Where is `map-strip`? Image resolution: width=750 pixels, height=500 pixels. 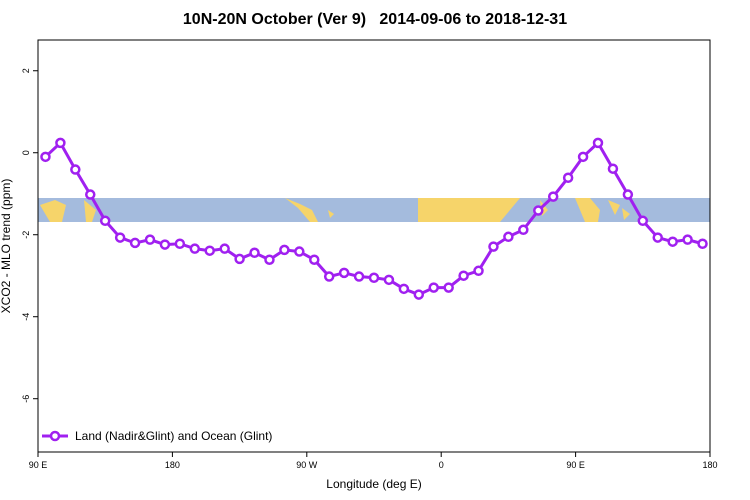 map-strip is located at coordinates (374, 210).